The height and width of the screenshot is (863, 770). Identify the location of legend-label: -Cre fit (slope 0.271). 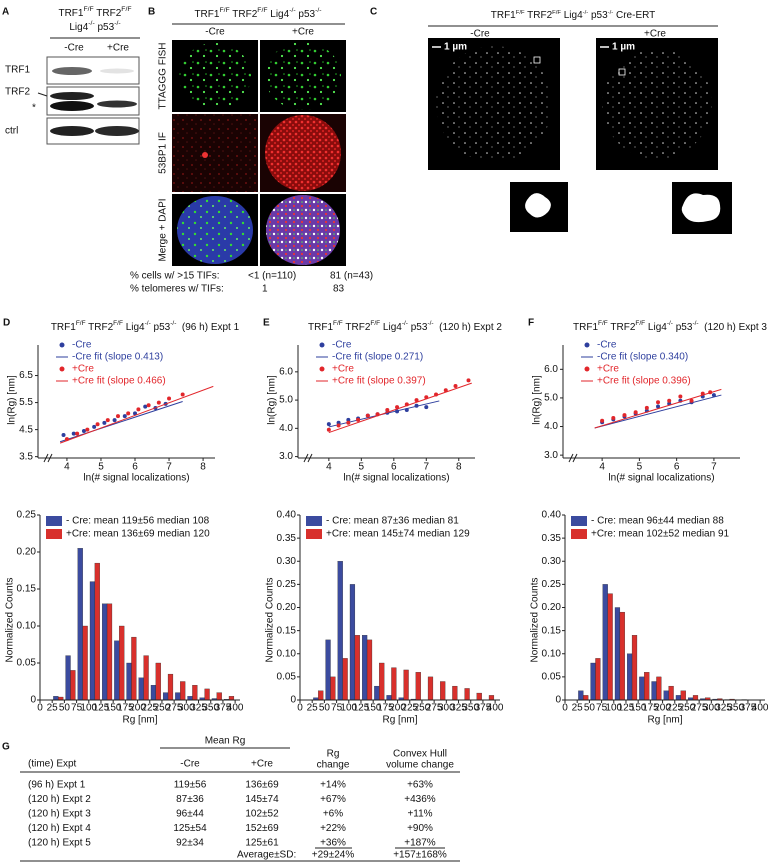
(377, 357).